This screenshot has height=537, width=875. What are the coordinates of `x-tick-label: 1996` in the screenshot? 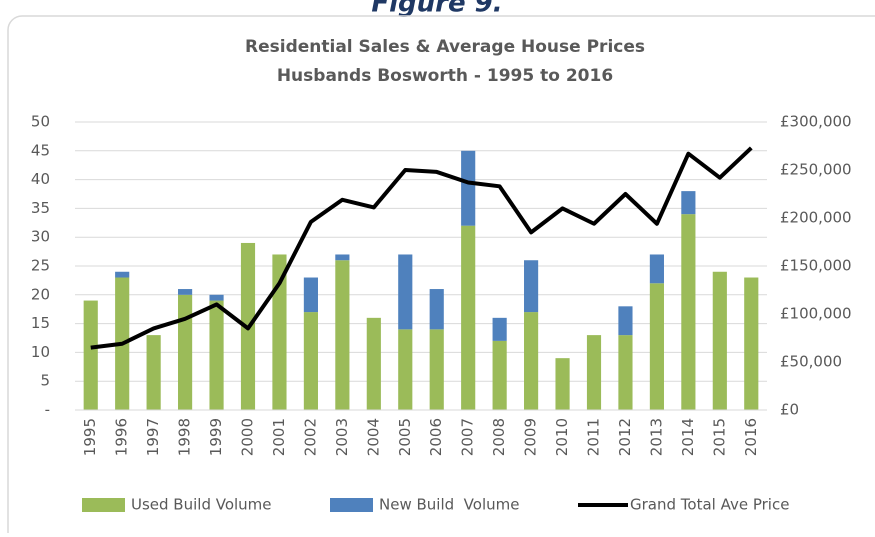 It's located at (122, 437).